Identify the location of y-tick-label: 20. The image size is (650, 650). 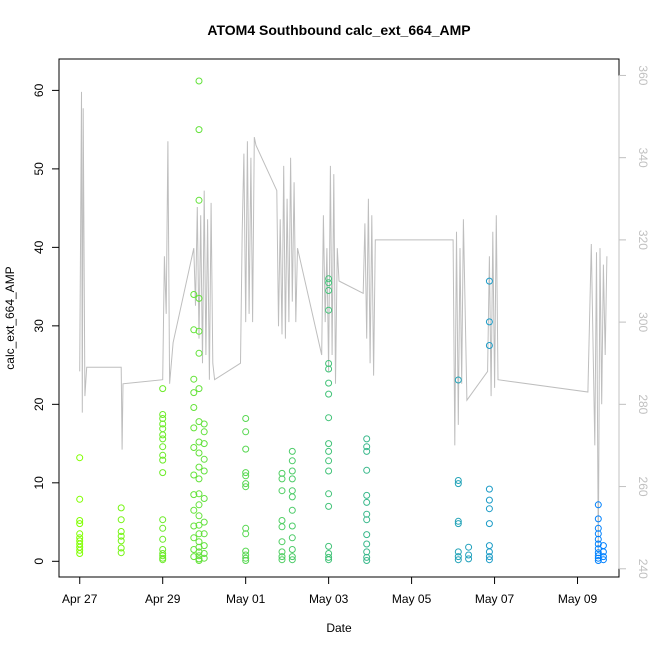
(39, 404).